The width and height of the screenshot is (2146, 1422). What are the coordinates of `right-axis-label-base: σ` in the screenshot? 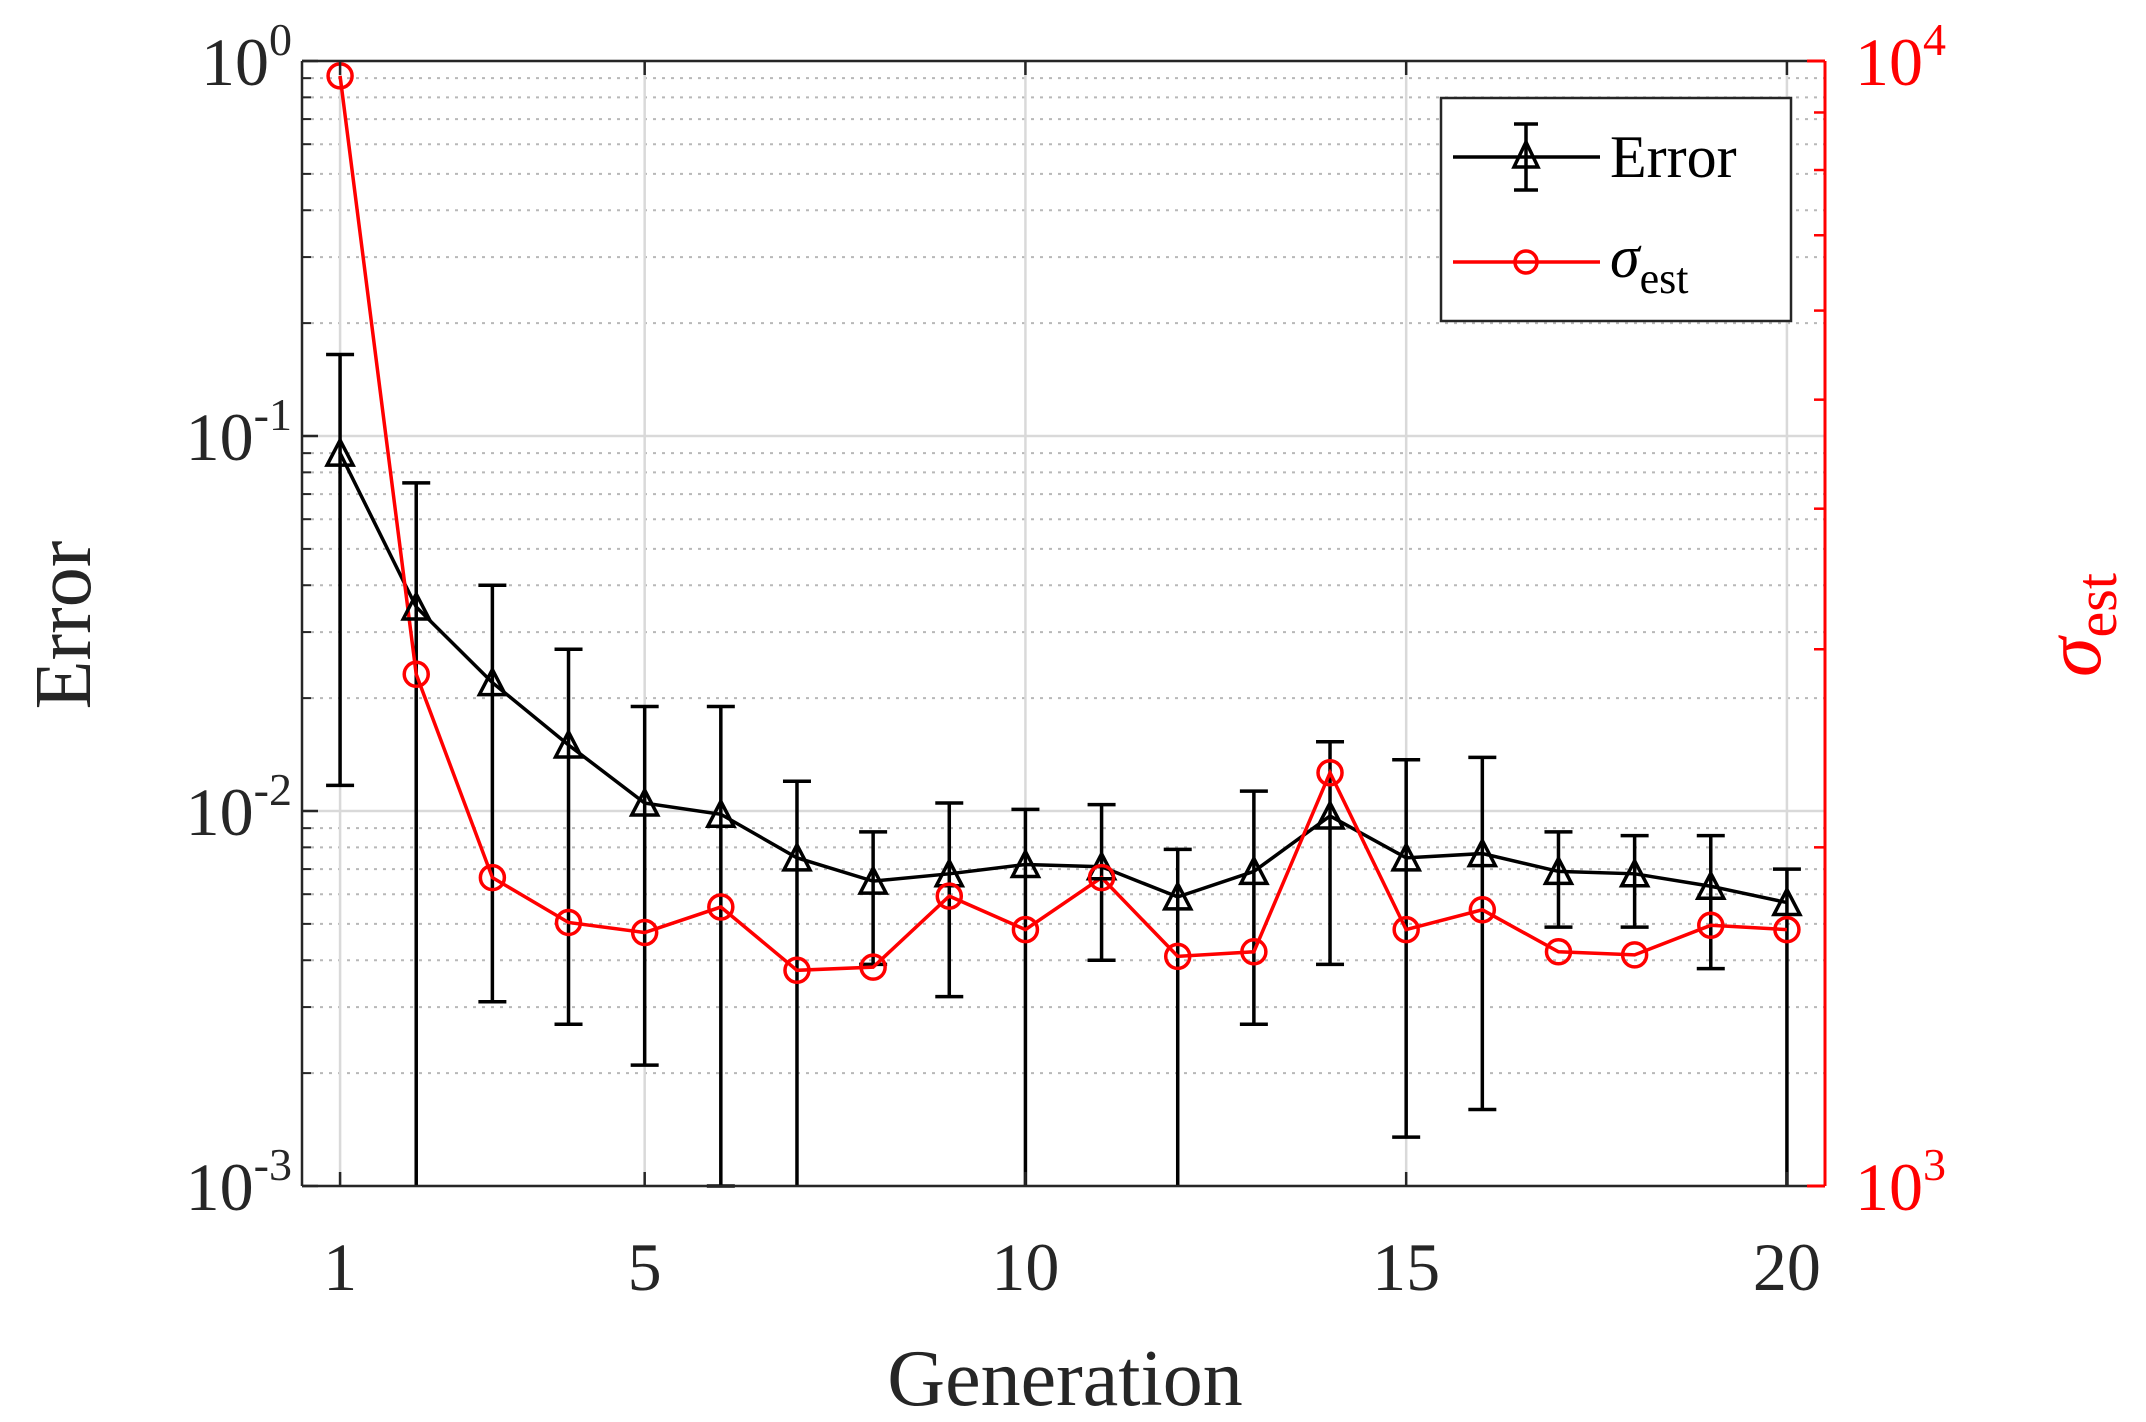 It's located at (2074, 656).